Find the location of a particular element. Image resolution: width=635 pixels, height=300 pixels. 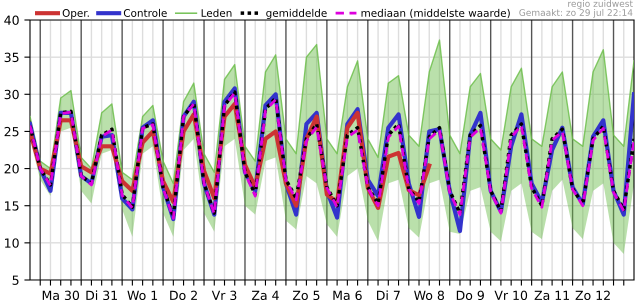

x-tick-label: Zo 5 is located at coordinates (306, 295).